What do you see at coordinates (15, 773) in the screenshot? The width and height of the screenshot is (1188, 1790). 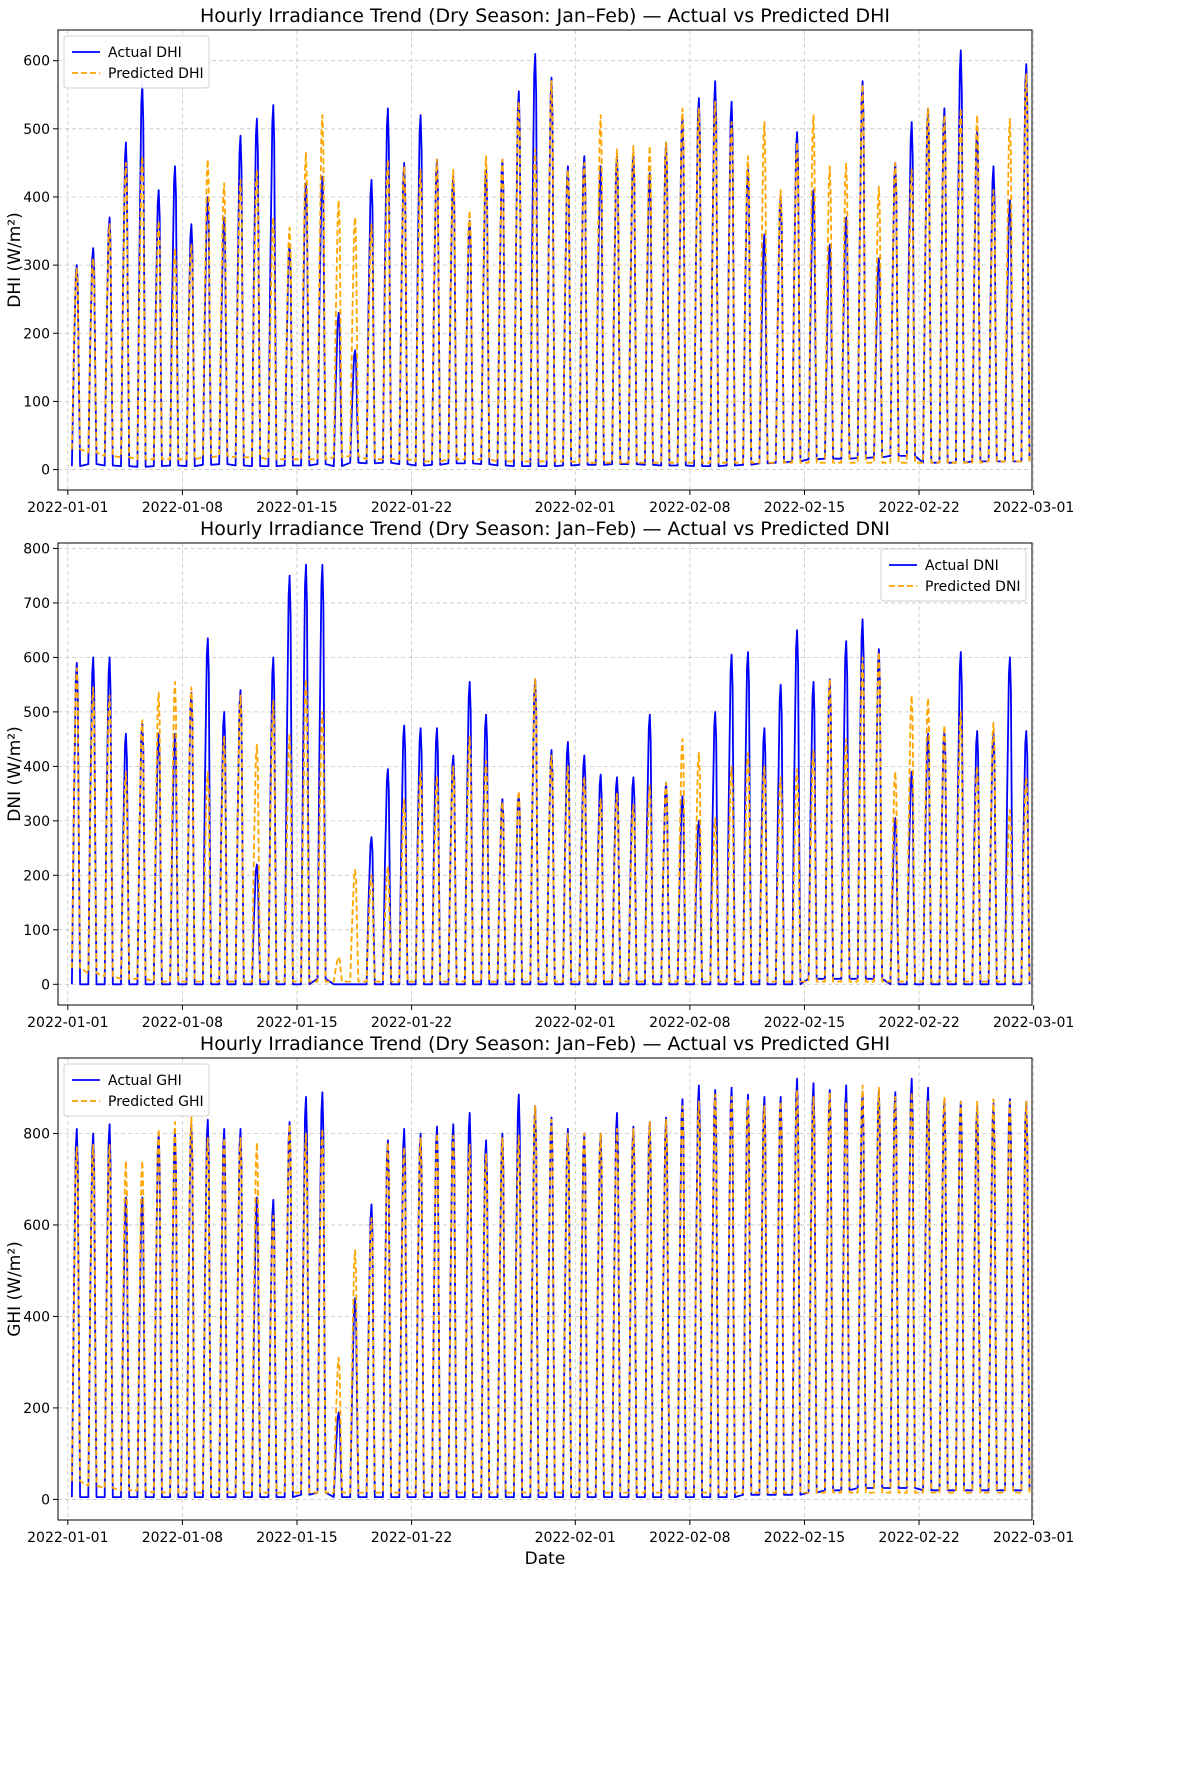 I see `y-axis-label: DNI (W/m²)` at bounding box center [15, 773].